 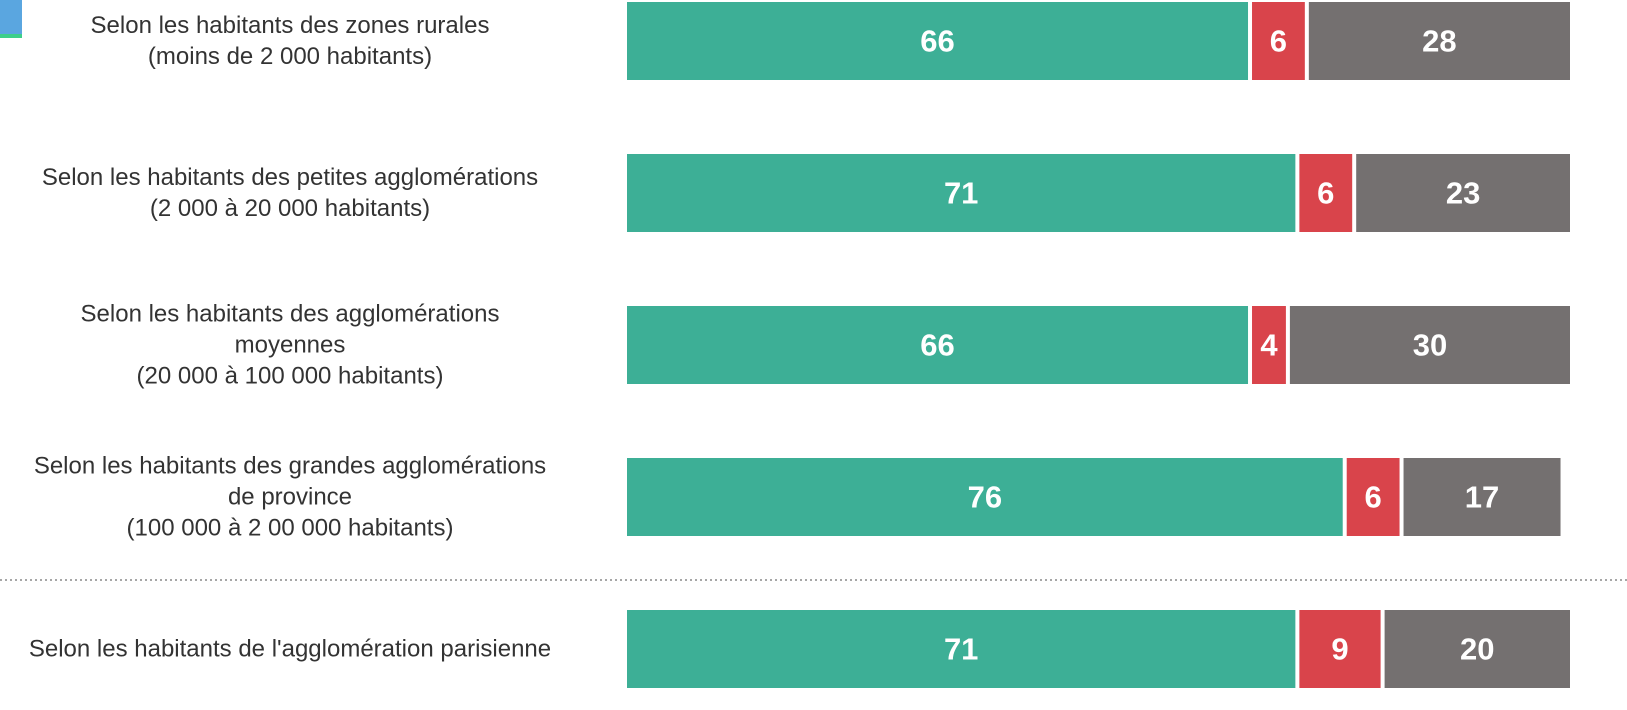 What do you see at coordinates (11, 17) in the screenshot?
I see `icon` at bounding box center [11, 17].